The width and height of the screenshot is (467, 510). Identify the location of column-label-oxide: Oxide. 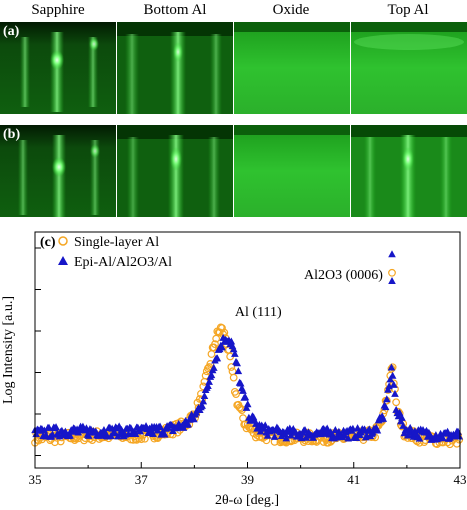
(291, 10).